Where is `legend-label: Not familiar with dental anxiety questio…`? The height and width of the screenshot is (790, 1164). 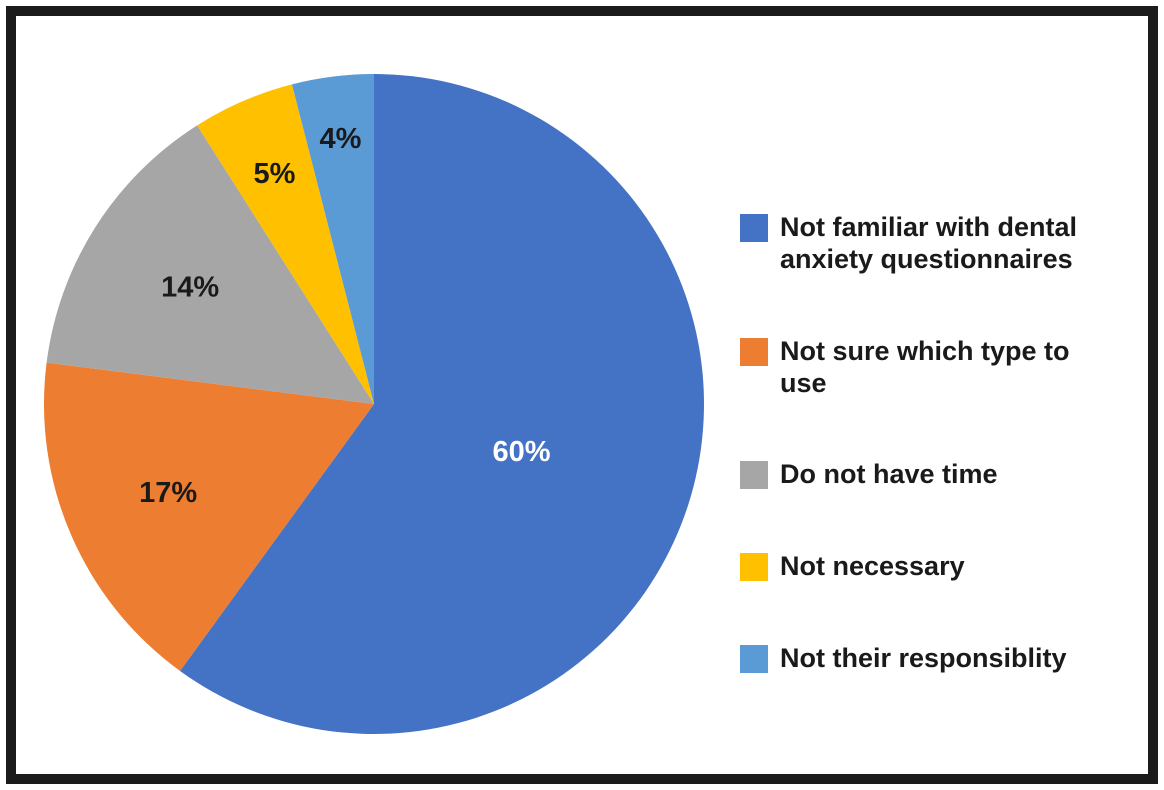 legend-label: Not familiar with dental anxiety questio… is located at coordinates (929, 243).